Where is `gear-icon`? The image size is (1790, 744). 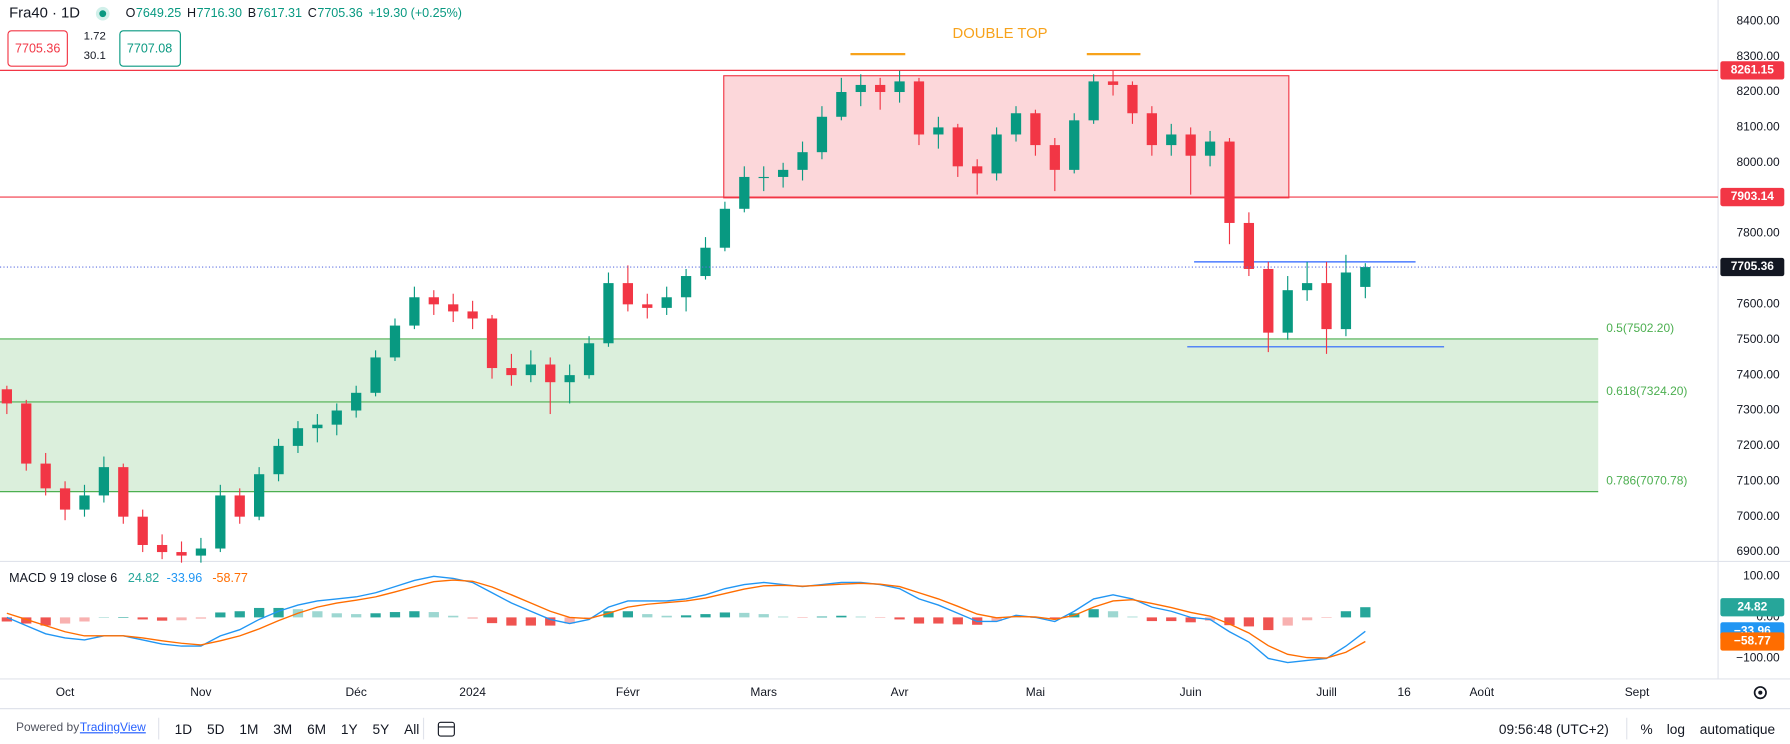 gear-icon is located at coordinates (1760, 693).